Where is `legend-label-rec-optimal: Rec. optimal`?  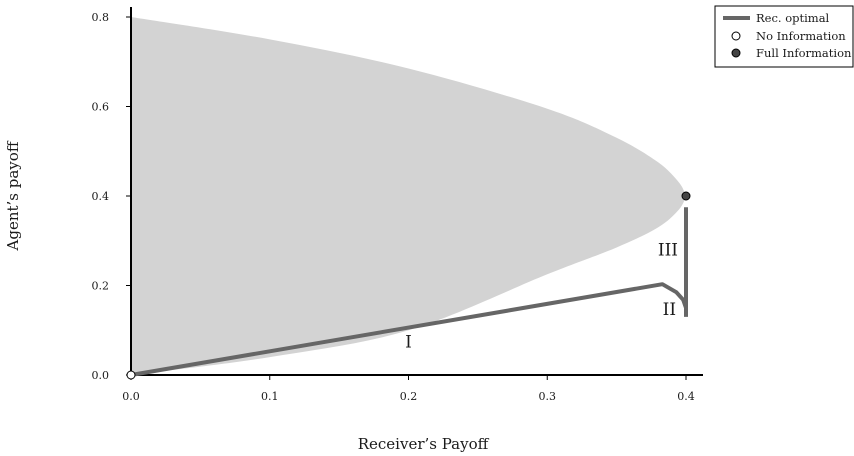 legend-label-rec-optimal: Rec. optimal is located at coordinates (793, 18).